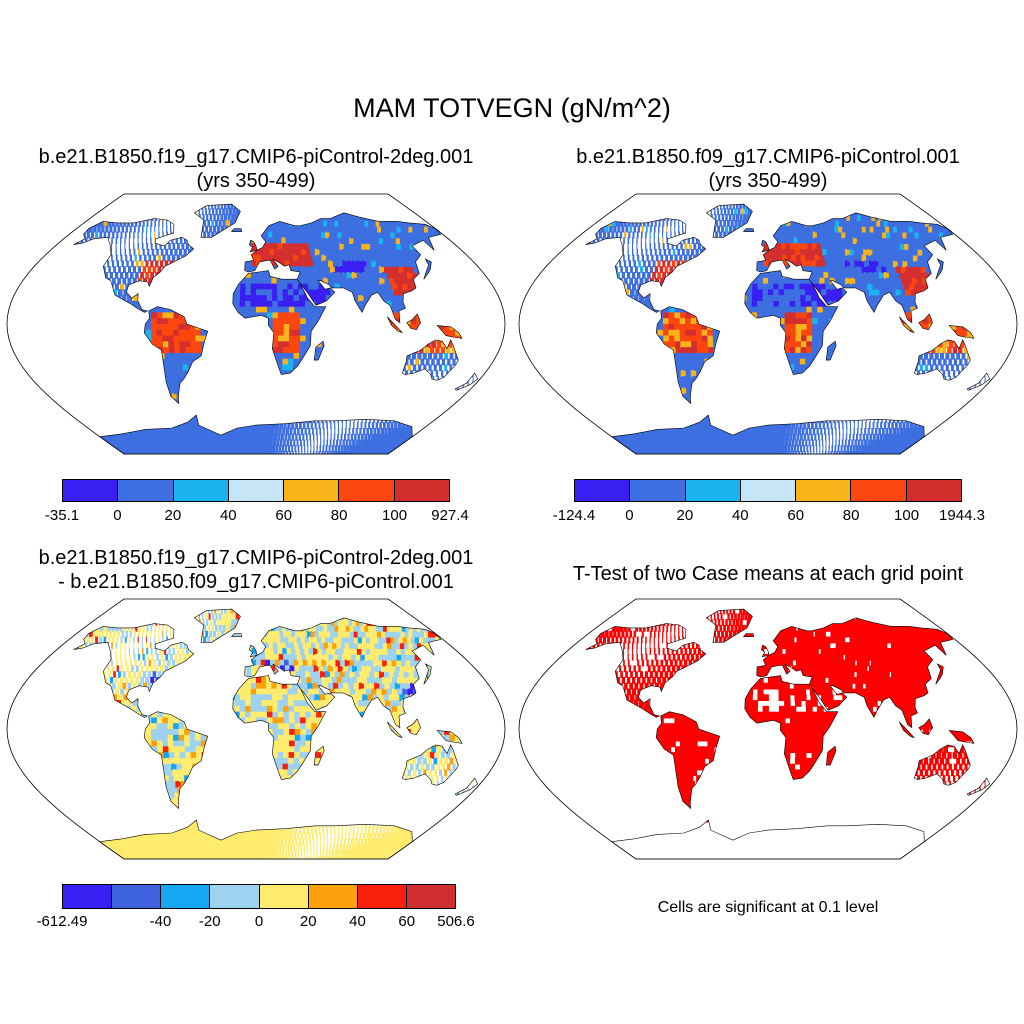 The width and height of the screenshot is (1024, 1024). I want to click on panel1-colorbar, so click(256, 490).